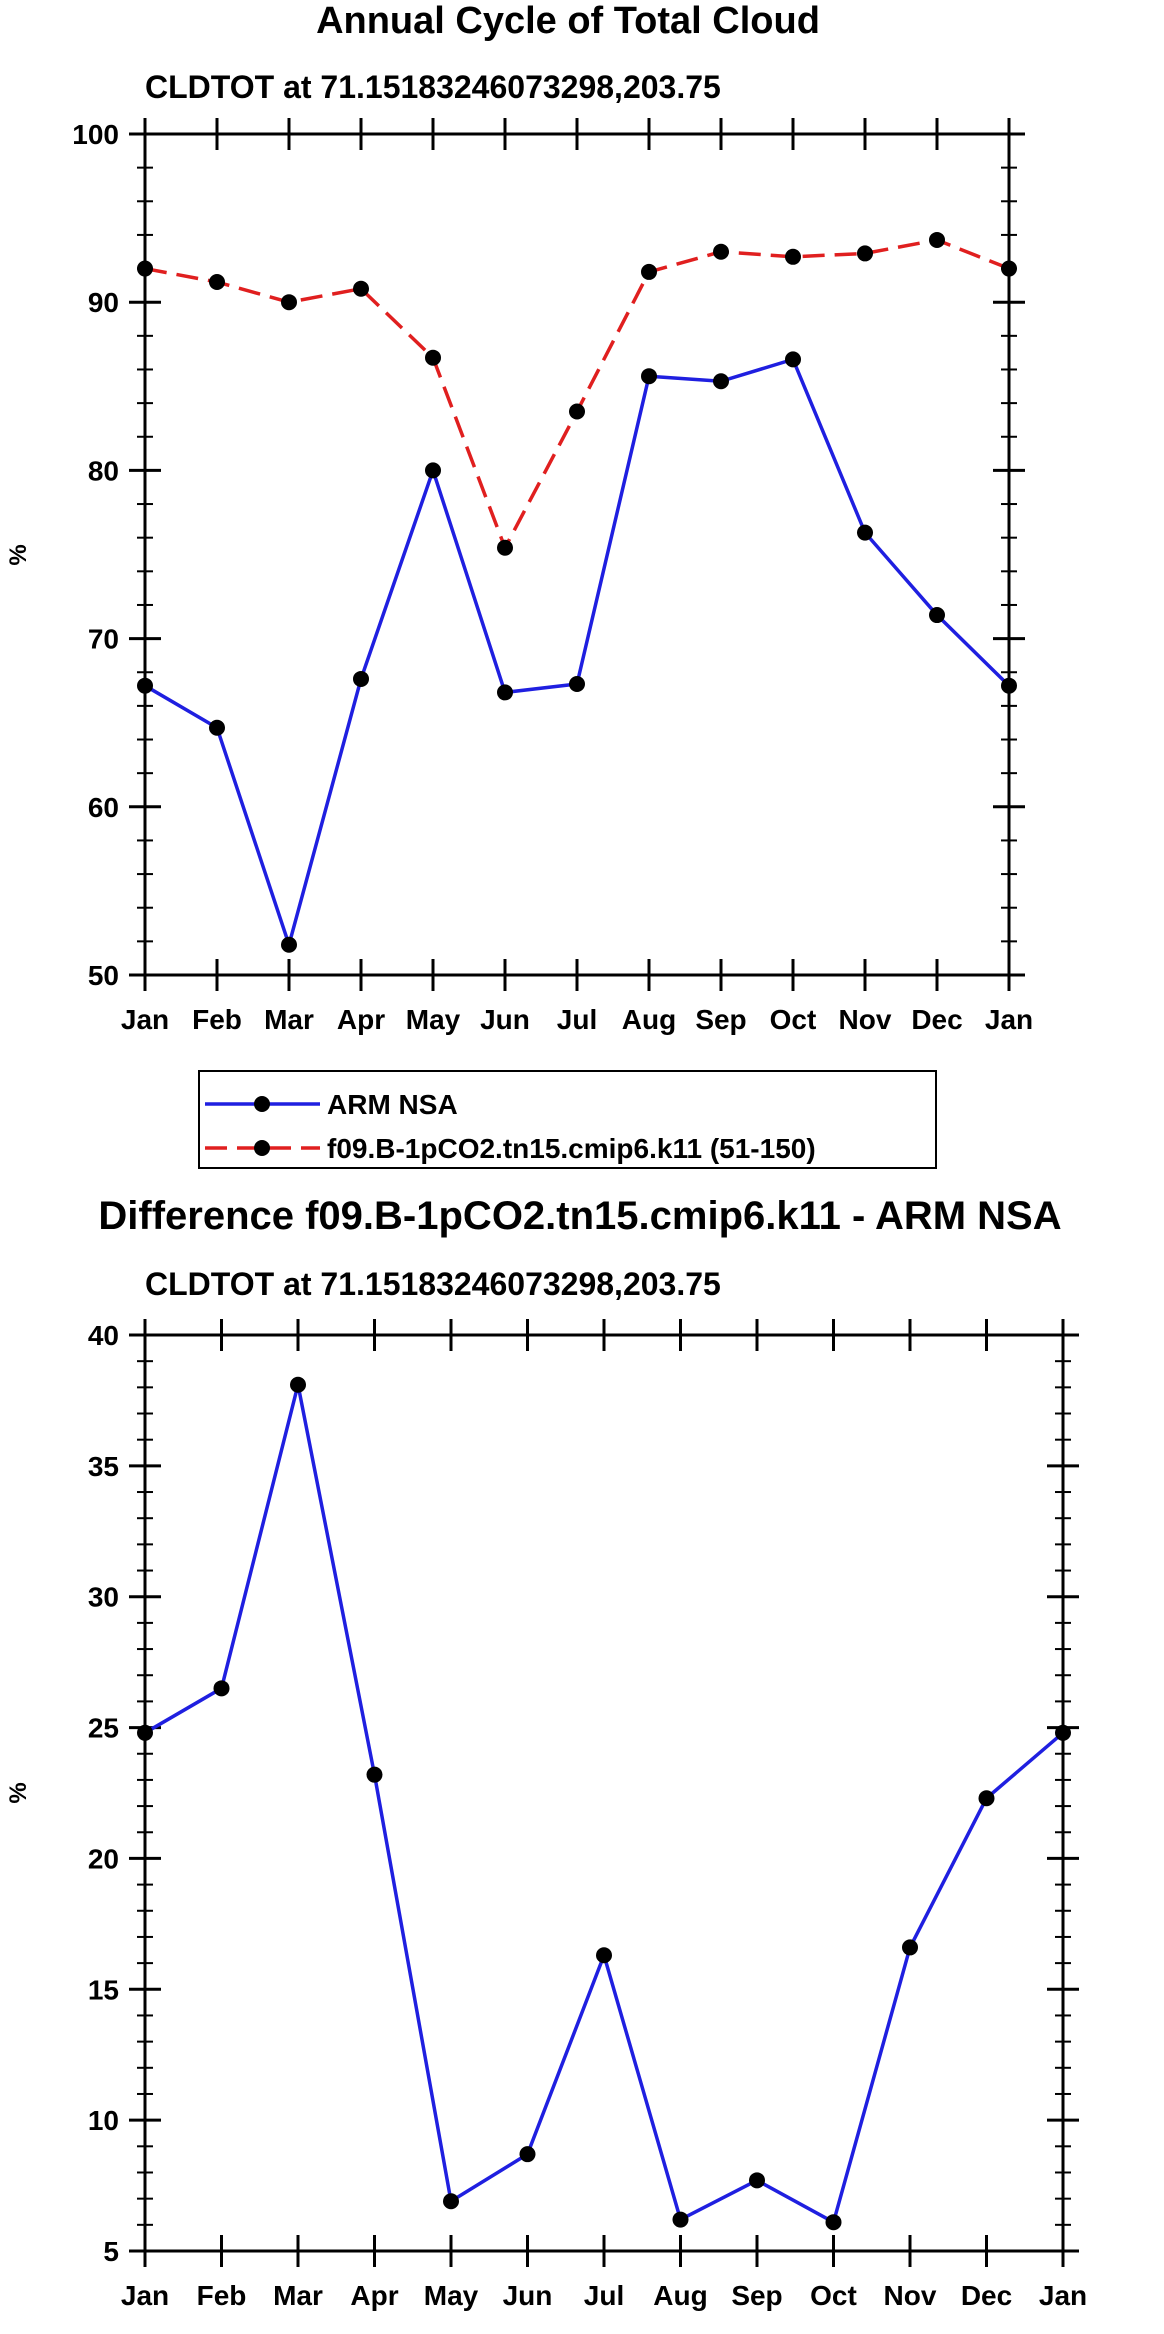 The width and height of the screenshot is (1164, 2334). What do you see at coordinates (103, 1728) in the screenshot?
I see `chart2-ytick-label: 25` at bounding box center [103, 1728].